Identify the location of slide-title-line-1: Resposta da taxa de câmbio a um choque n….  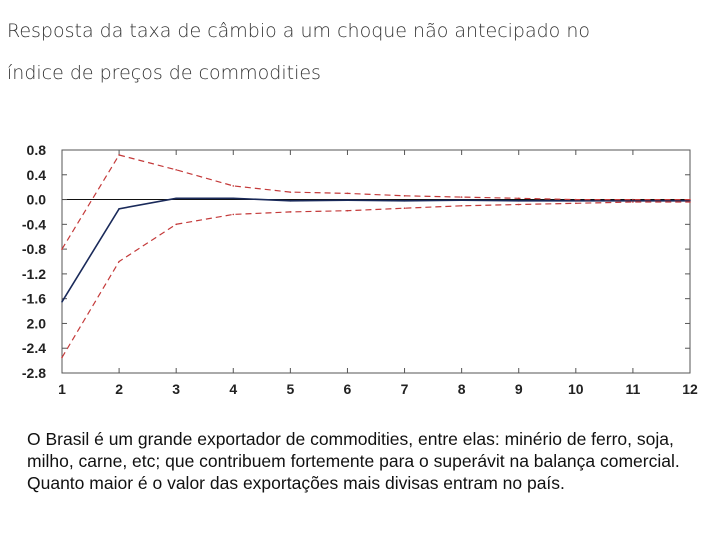
(299, 31).